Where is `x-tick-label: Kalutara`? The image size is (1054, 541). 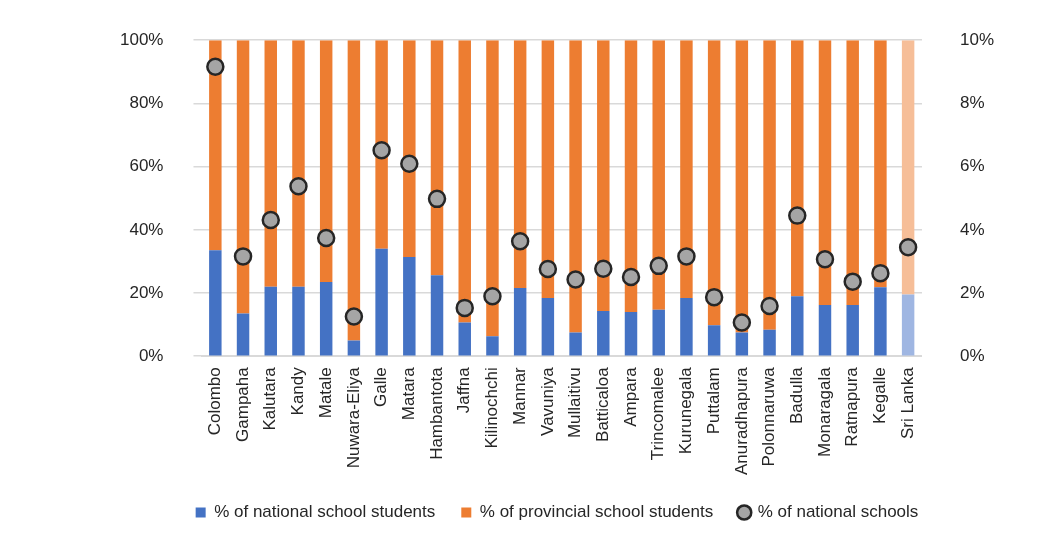
x-tick-label: Kalutara is located at coordinates (270, 398).